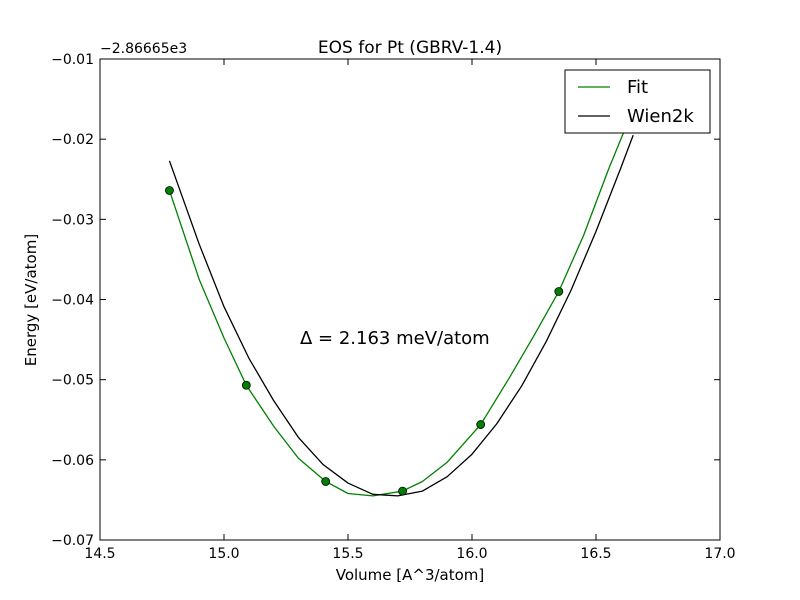  I want to click on x-tick-label: 16.5, so click(595, 554).